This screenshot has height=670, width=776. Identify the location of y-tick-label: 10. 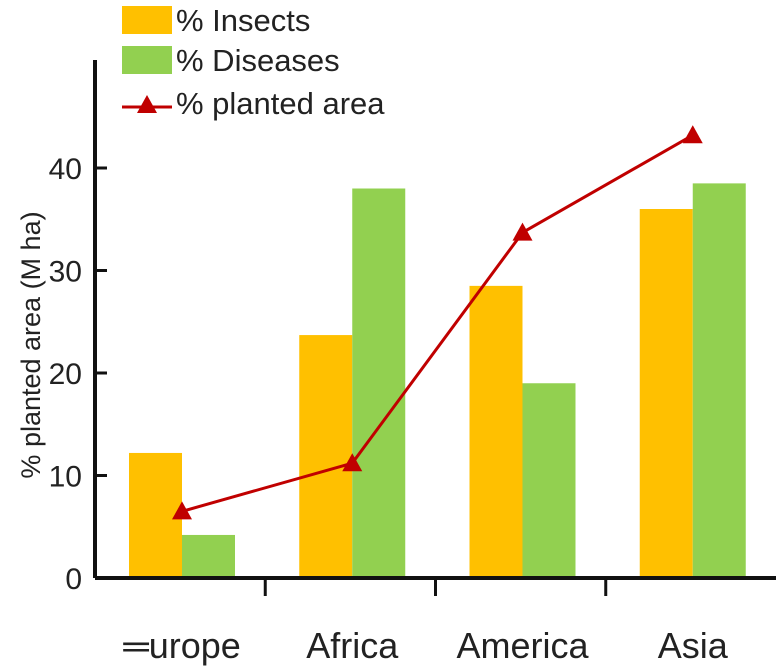
(65, 477).